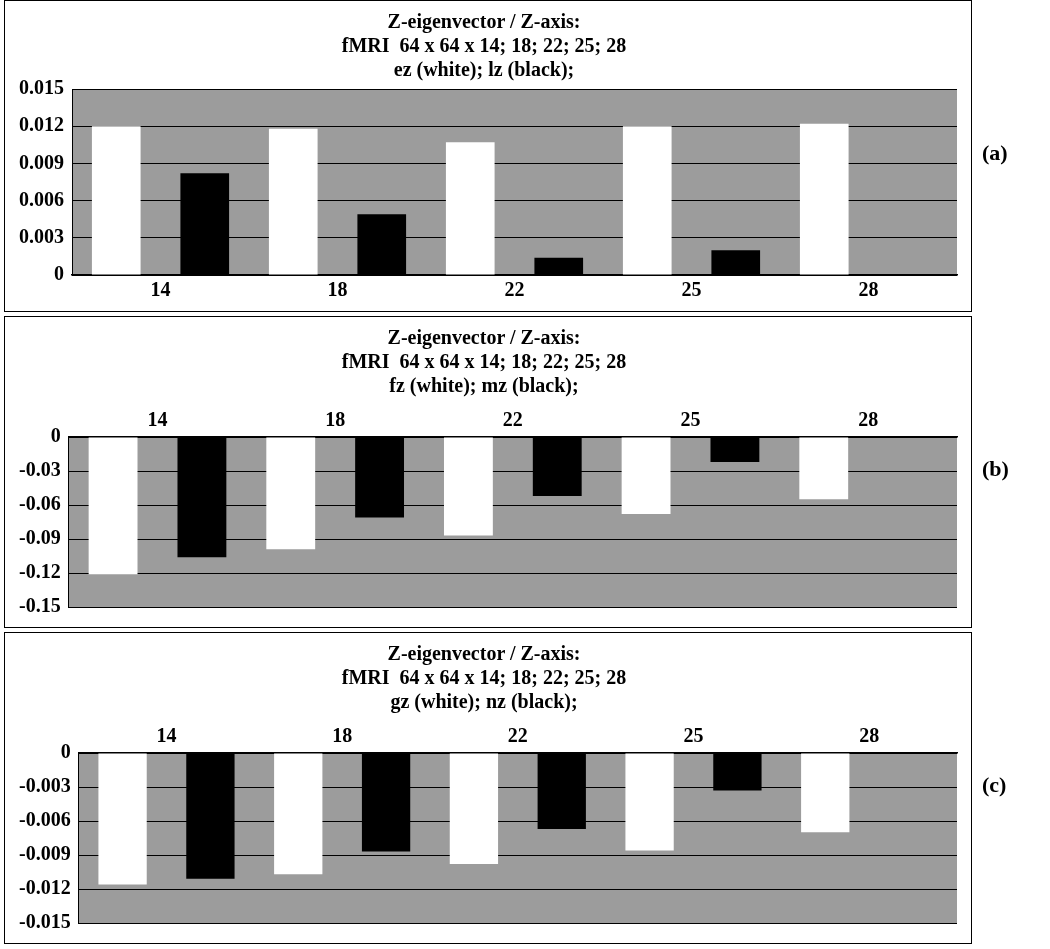 This screenshot has height=949, width=1050. I want to click on y-tick-label: -0.12, so click(39, 571).